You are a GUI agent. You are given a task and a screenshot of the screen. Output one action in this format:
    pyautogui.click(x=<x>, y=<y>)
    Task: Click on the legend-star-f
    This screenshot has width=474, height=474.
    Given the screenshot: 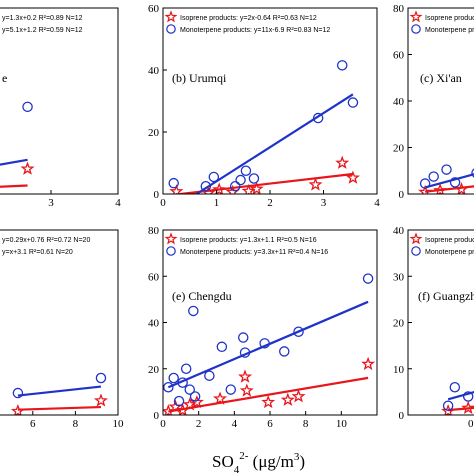 What is the action you would take?
    pyautogui.click(x=416, y=238)
    